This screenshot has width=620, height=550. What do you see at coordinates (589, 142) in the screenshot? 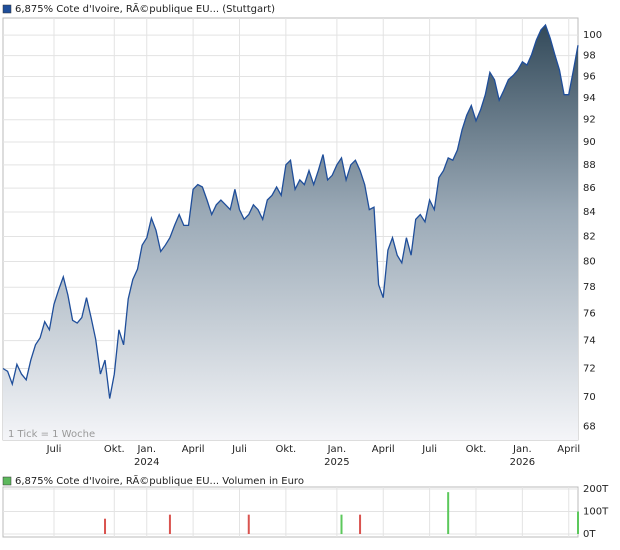
I see `y-tick-label: 90` at bounding box center [589, 142].